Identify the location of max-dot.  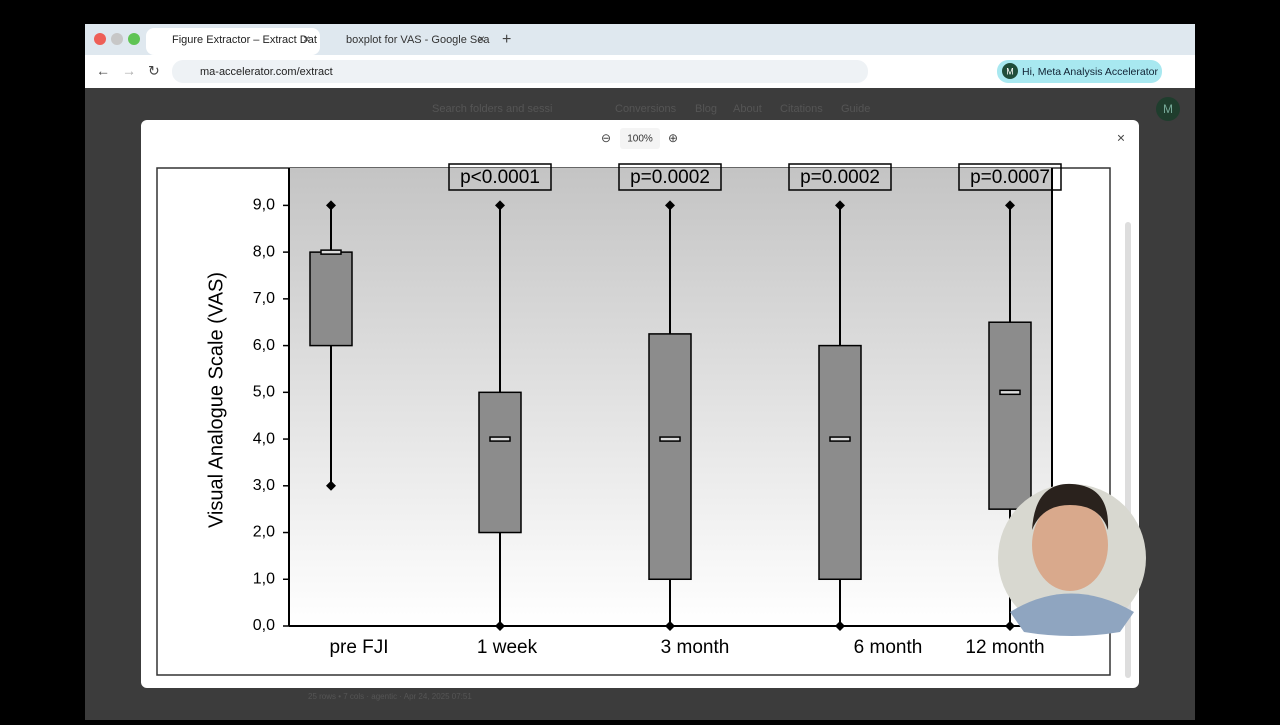
(134, 39).